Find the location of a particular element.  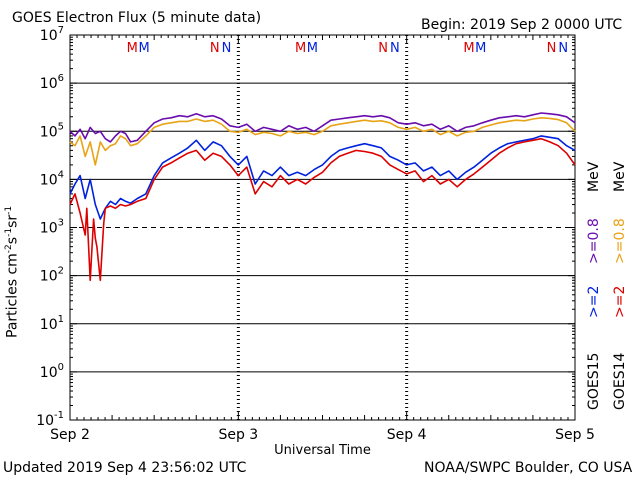

x-tick-label: Sep 4 is located at coordinates (407, 435).